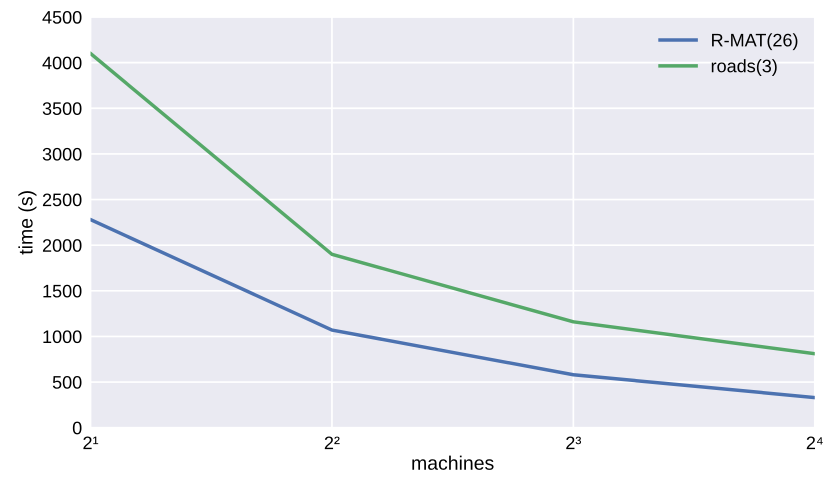  Describe the element at coordinates (574, 443) in the screenshot. I see `x-tick-label: 2³` at that location.